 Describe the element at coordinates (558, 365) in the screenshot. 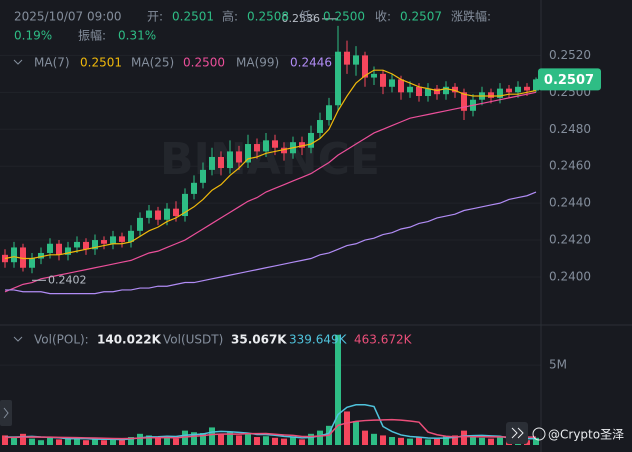

I see `y-tick-label: 5M` at that location.